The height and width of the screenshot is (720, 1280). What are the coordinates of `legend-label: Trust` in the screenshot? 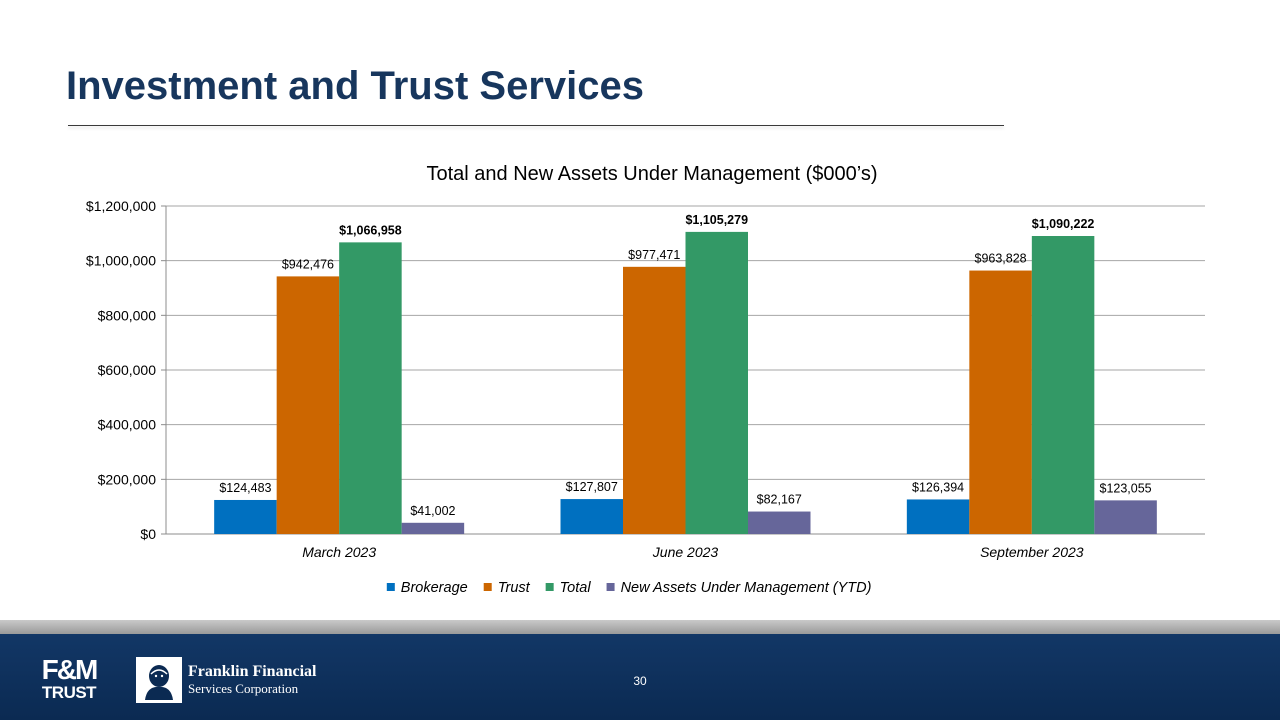 It's located at (514, 588).